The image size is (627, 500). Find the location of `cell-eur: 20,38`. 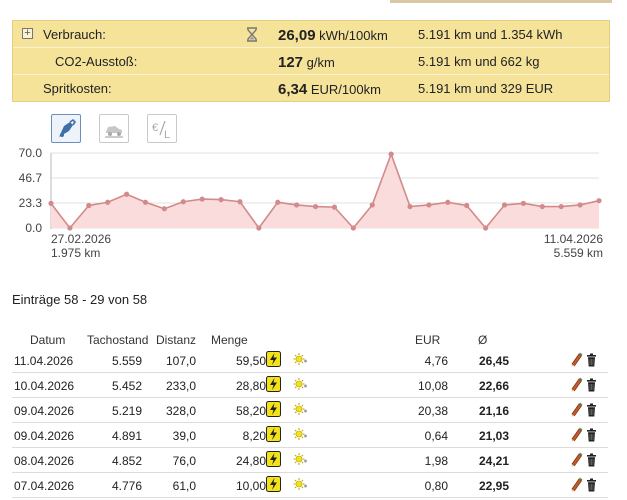

cell-eur: 20,38 is located at coordinates (432, 411).